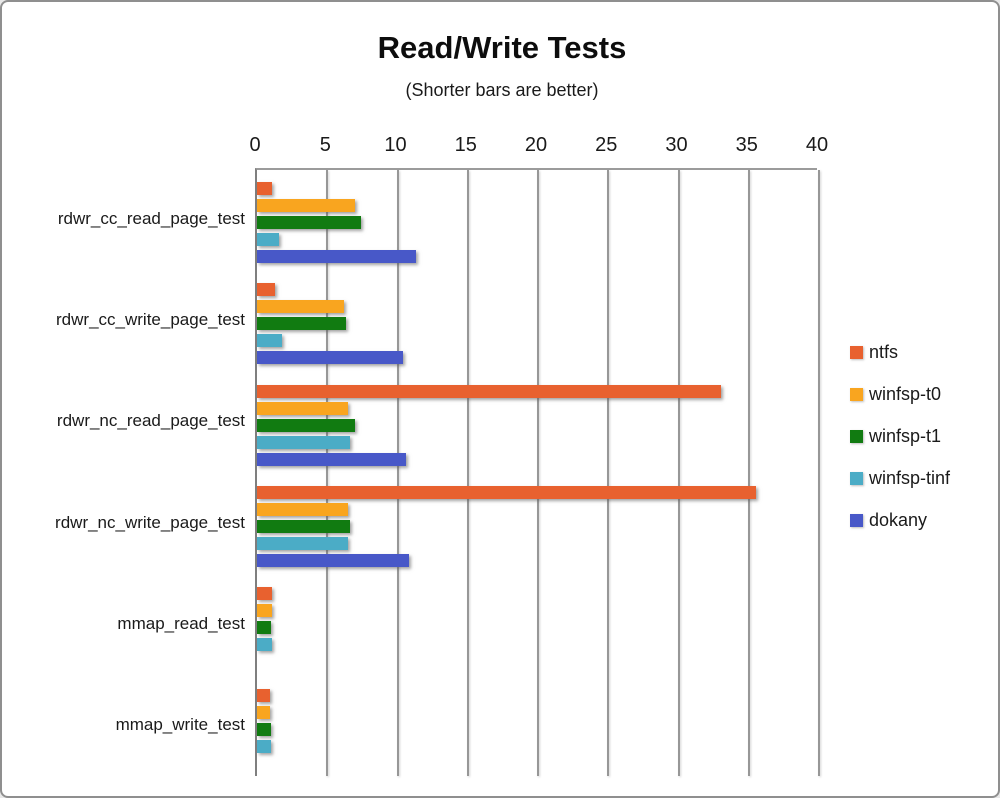  I want to click on x-axis-tick-labels: 0 5 10 15 20 25 30 35 40, so click(538, 147).